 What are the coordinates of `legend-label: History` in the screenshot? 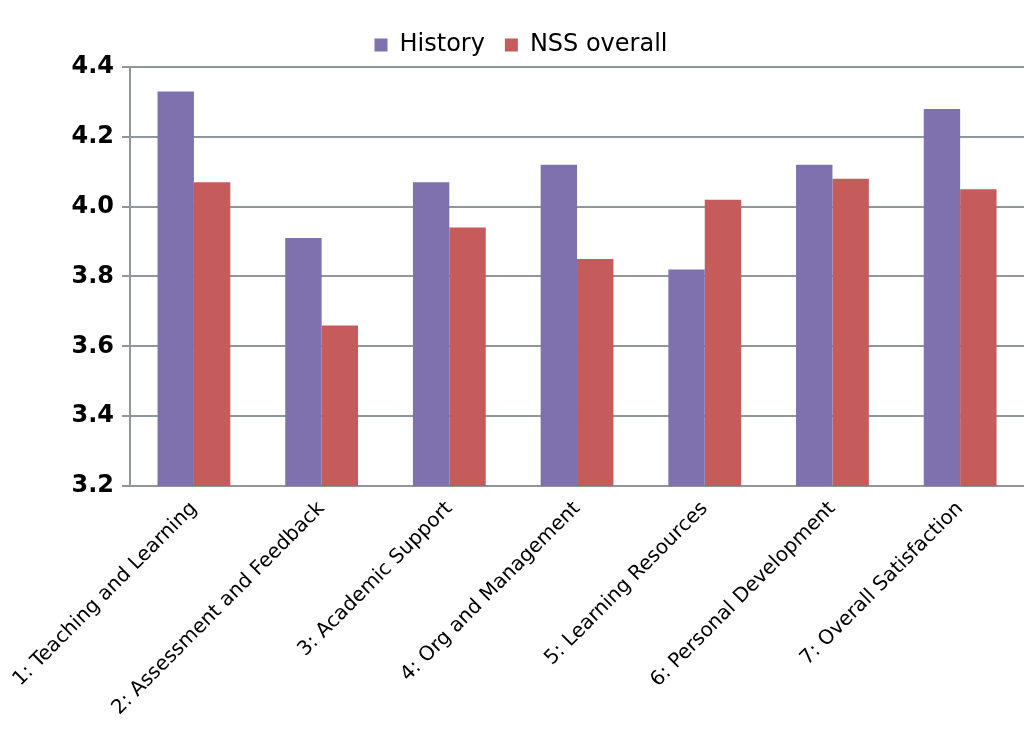 It's located at (442, 43).